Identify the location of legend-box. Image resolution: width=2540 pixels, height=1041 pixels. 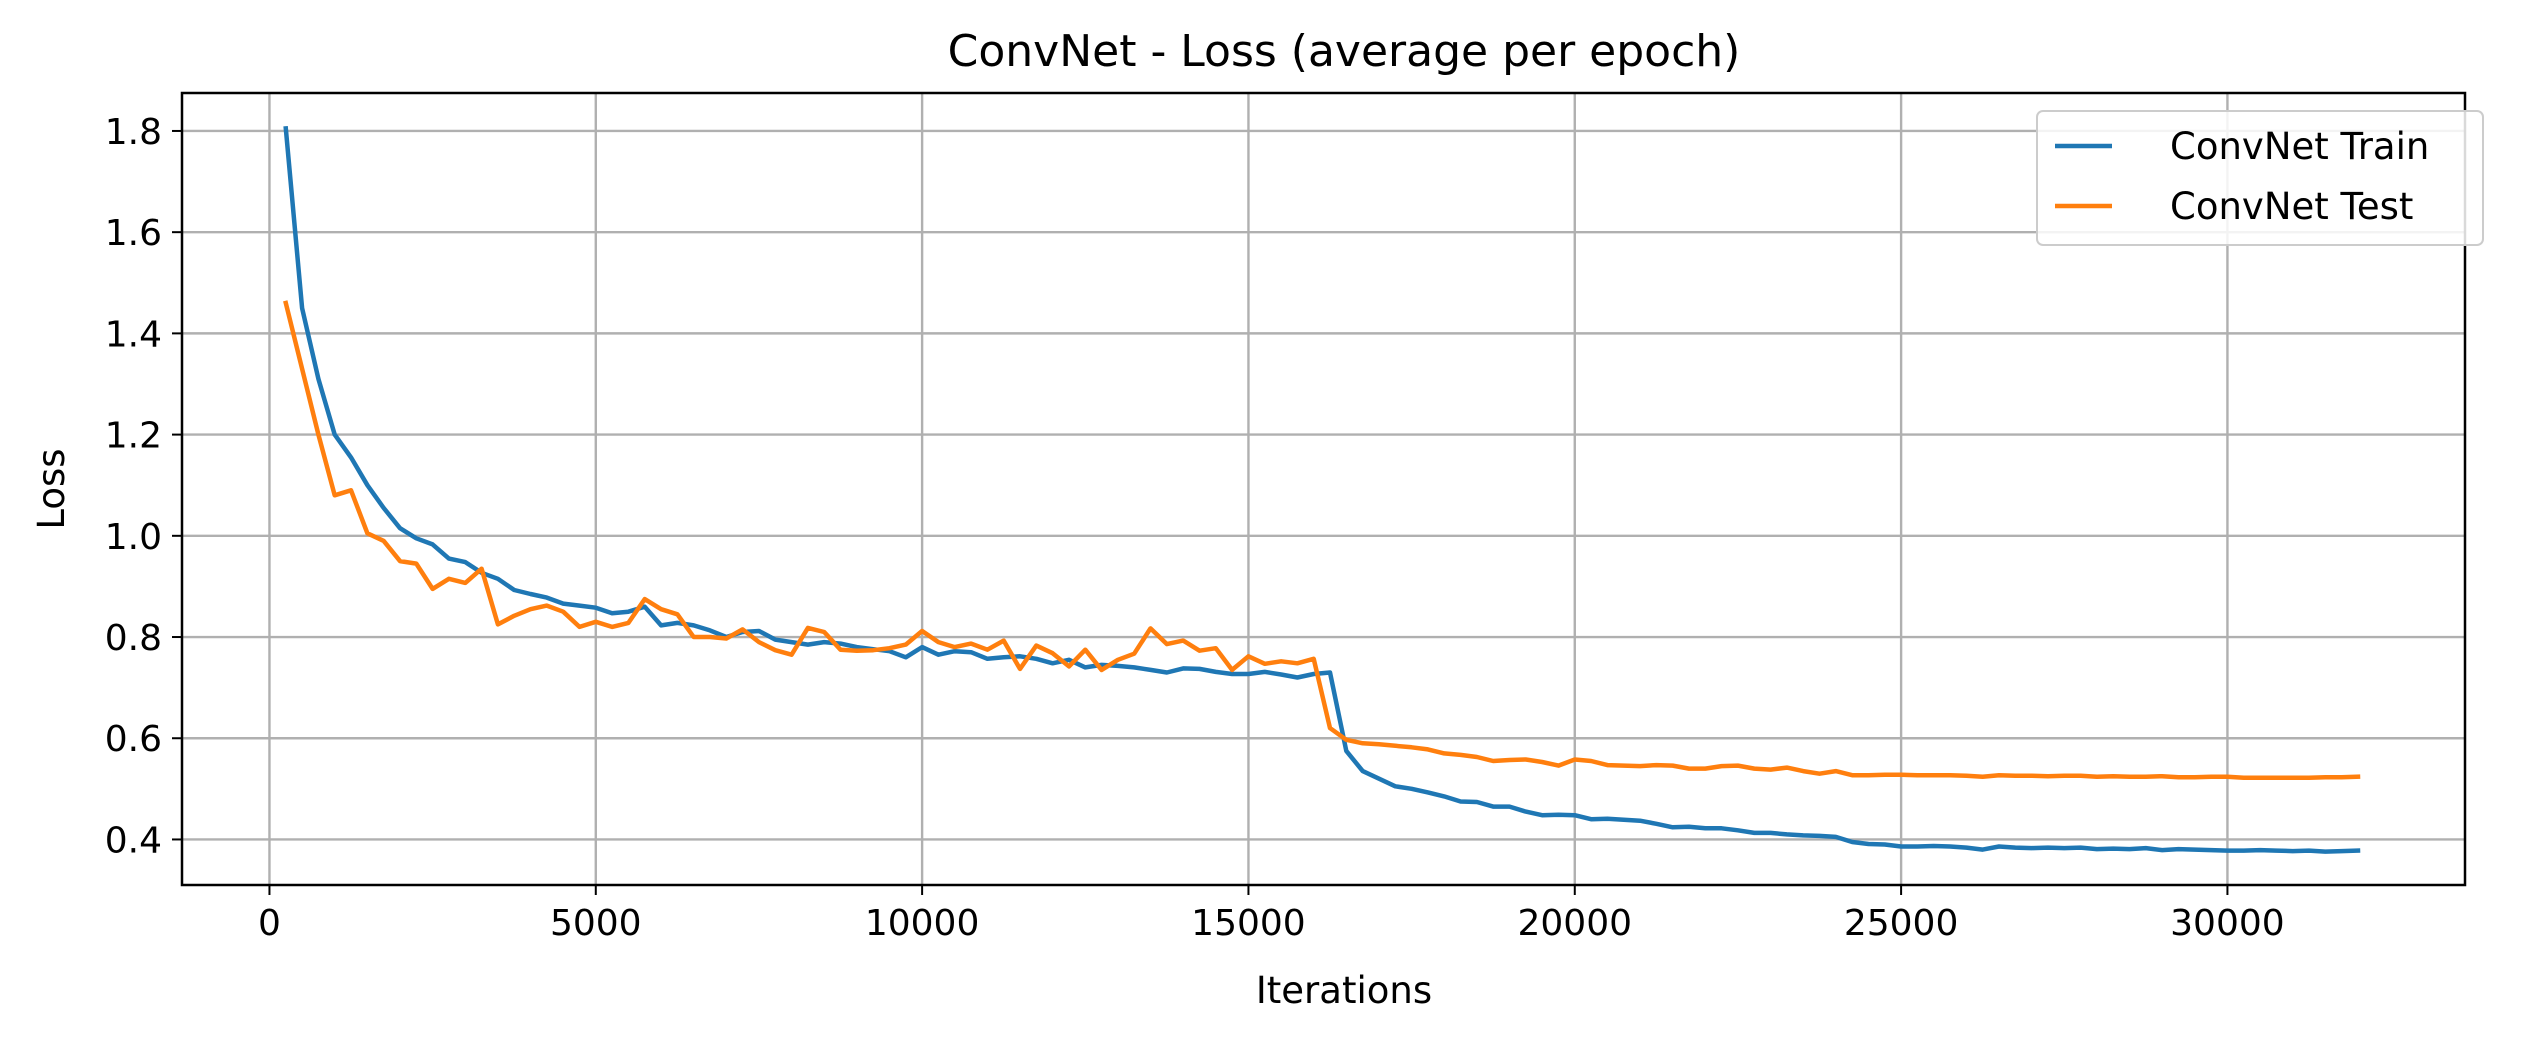
(2260, 178).